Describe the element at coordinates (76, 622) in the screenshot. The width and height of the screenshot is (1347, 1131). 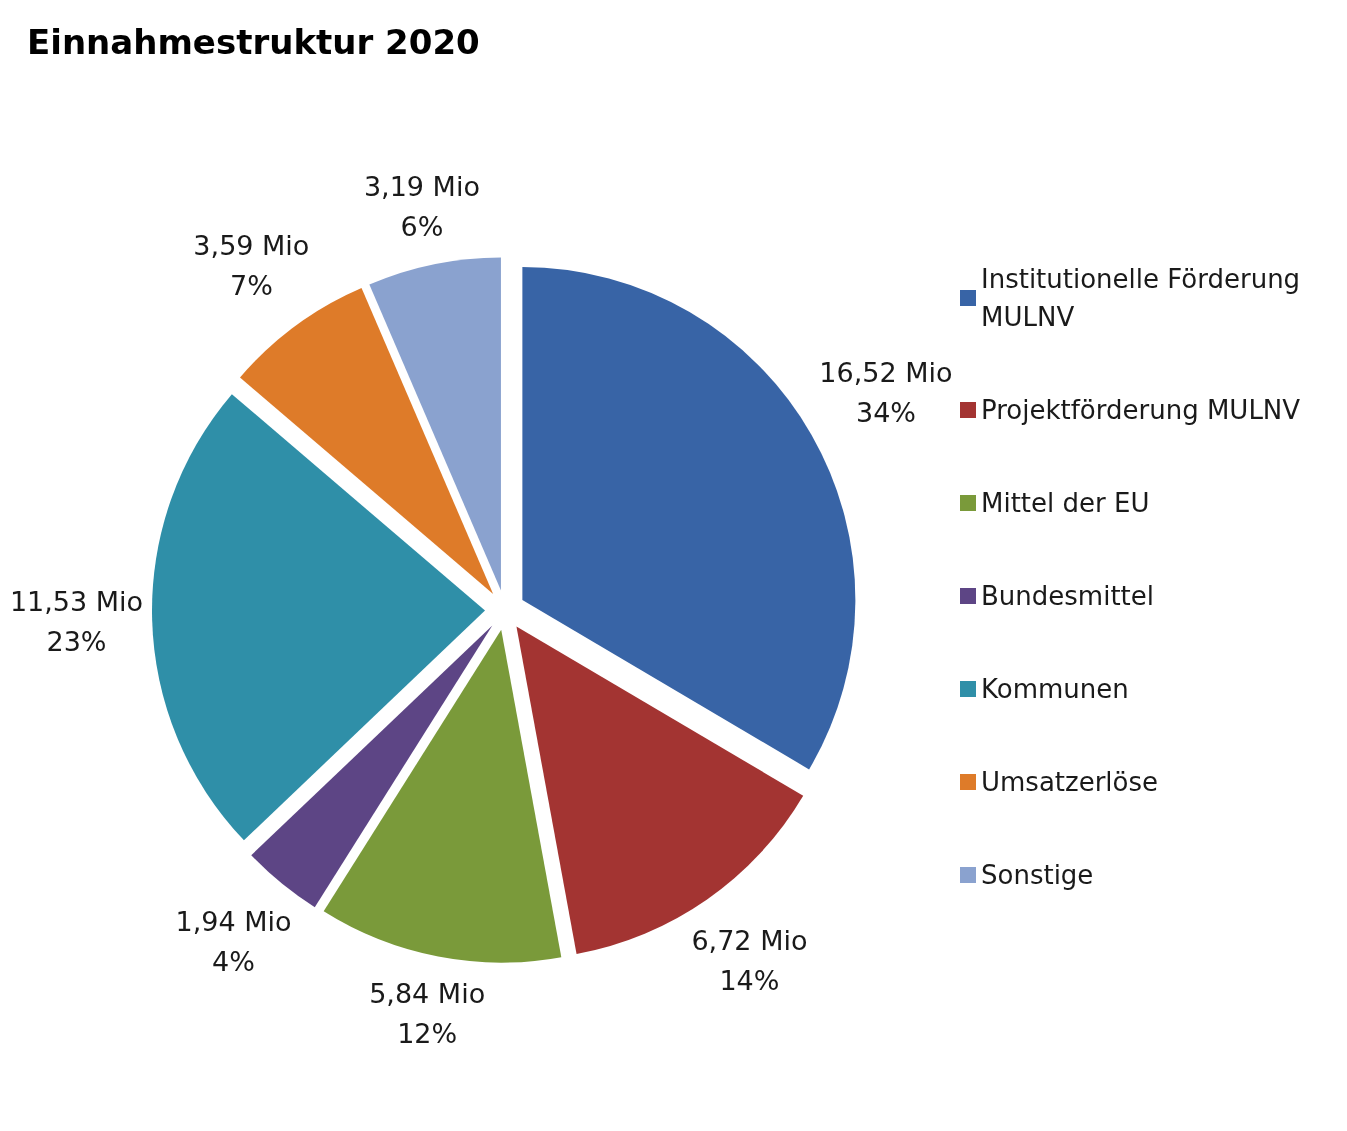
I see `data-label: 11,53 Mio 23%` at that location.